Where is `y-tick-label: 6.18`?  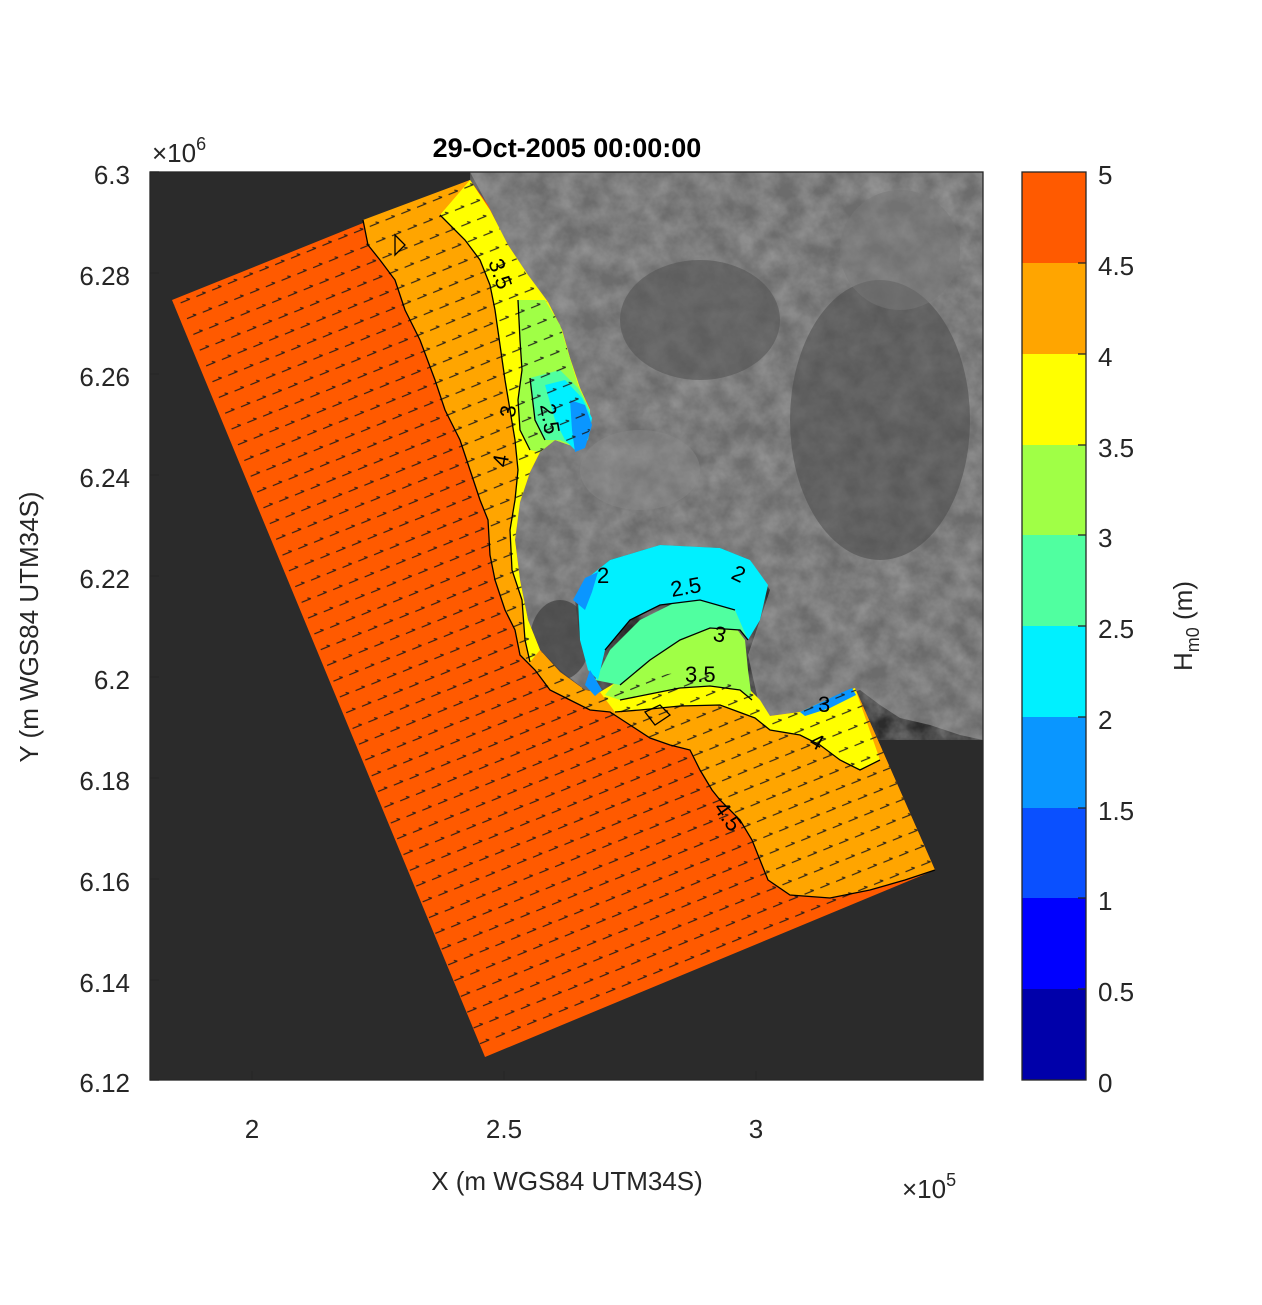
y-tick-label: 6.18 is located at coordinates (104, 781).